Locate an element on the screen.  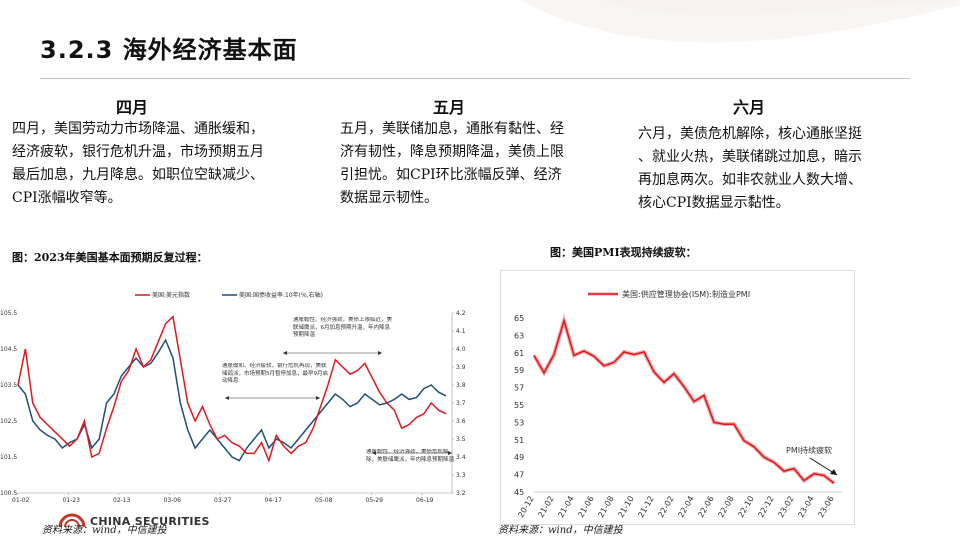
y-tick-label: 59 is located at coordinates (519, 370).